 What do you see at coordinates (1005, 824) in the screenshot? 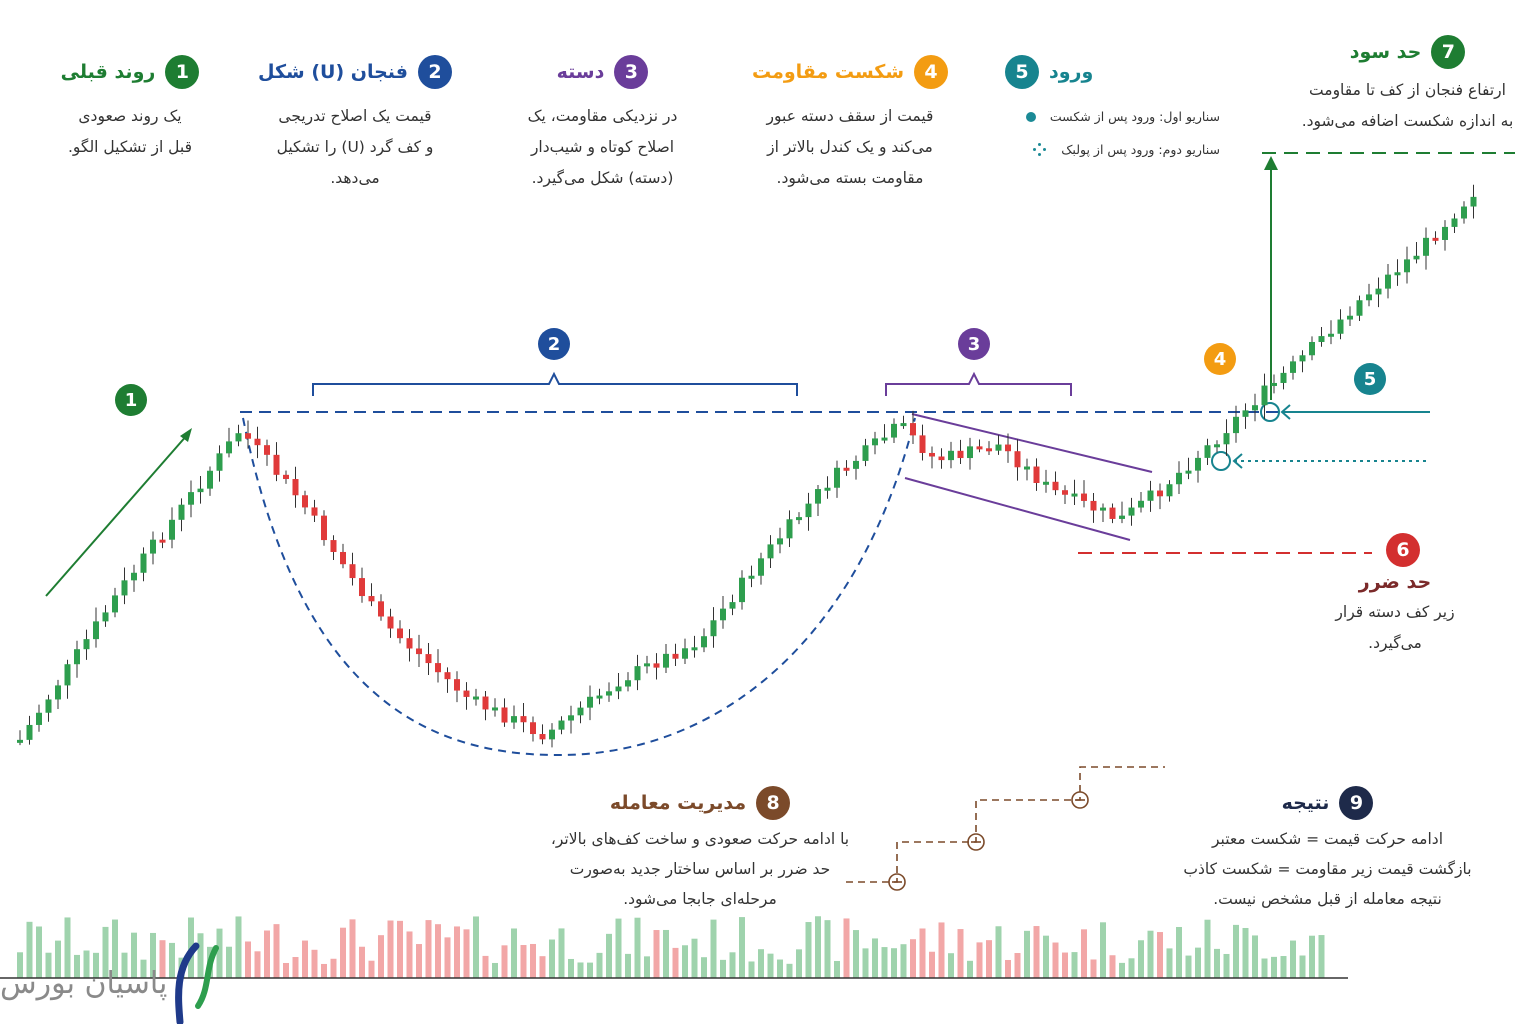
I see `trailing-stop-steps` at bounding box center [1005, 824].